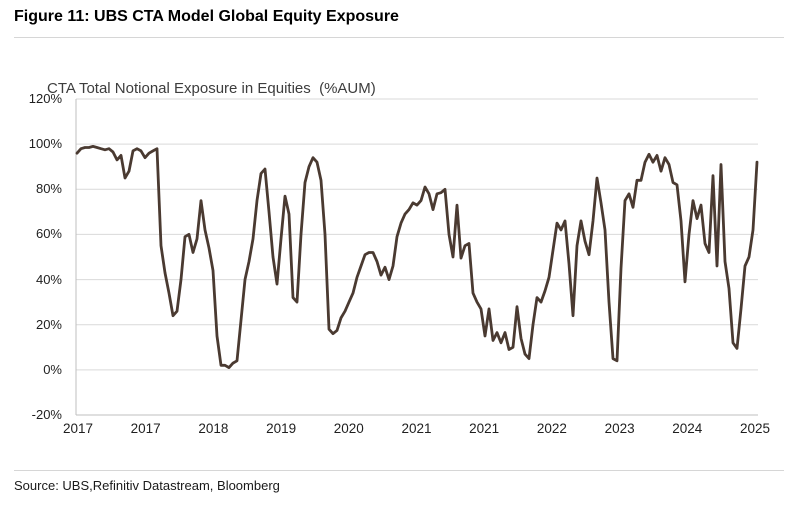  I want to click on y-axis-tick-label: 120%, so click(45, 98).